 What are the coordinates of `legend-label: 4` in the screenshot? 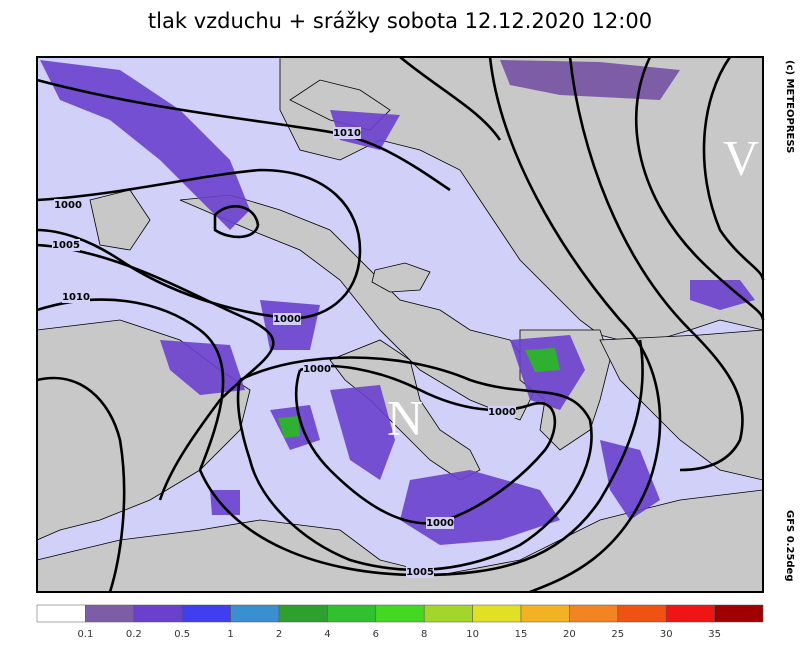 It's located at (327, 634).